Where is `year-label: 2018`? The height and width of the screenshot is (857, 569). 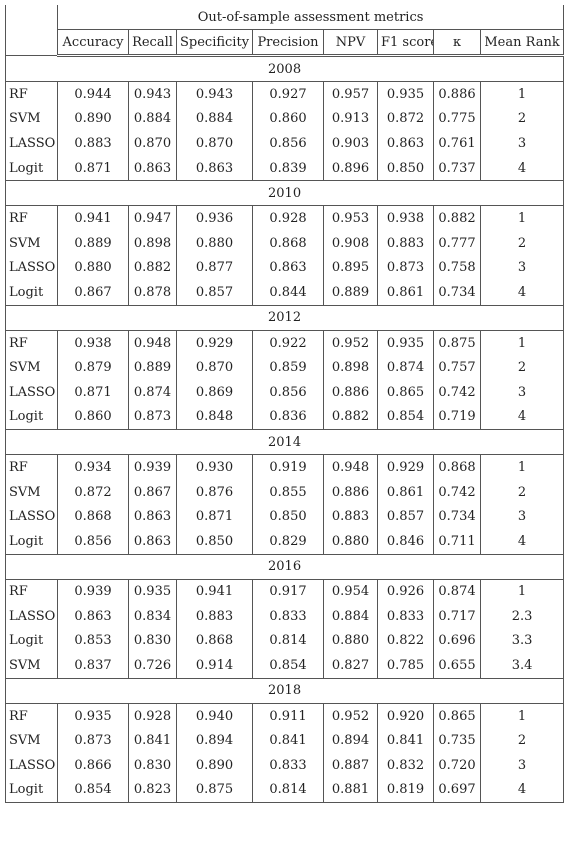
year-label: 2018 is located at coordinates (284, 690).